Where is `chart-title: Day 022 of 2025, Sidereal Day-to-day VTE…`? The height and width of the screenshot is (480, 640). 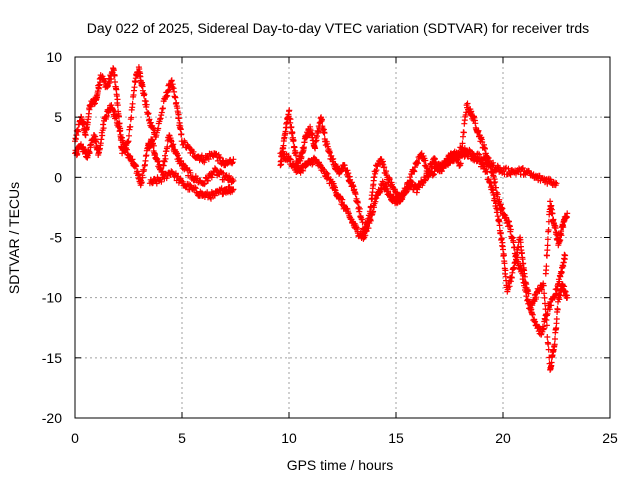 chart-title: Day 022 of 2025, Sidereal Day-to-day VTE… is located at coordinates (338, 28).